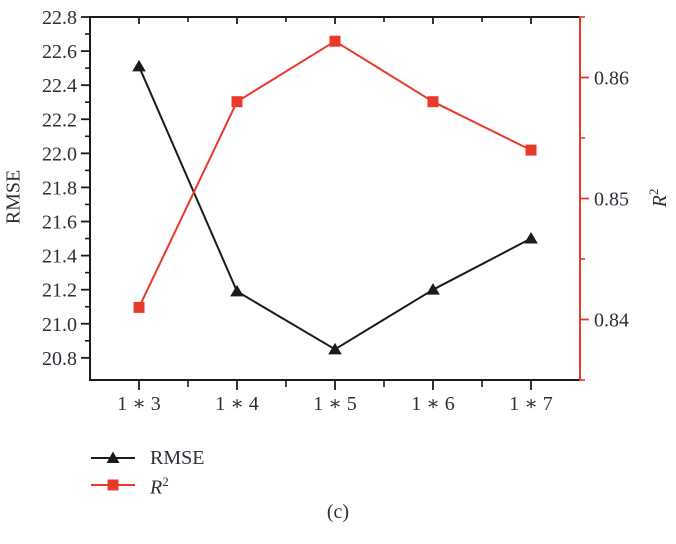 The height and width of the screenshot is (544, 676). What do you see at coordinates (59, 325) in the screenshot?
I see `left-tick-label: 21.0` at bounding box center [59, 325].